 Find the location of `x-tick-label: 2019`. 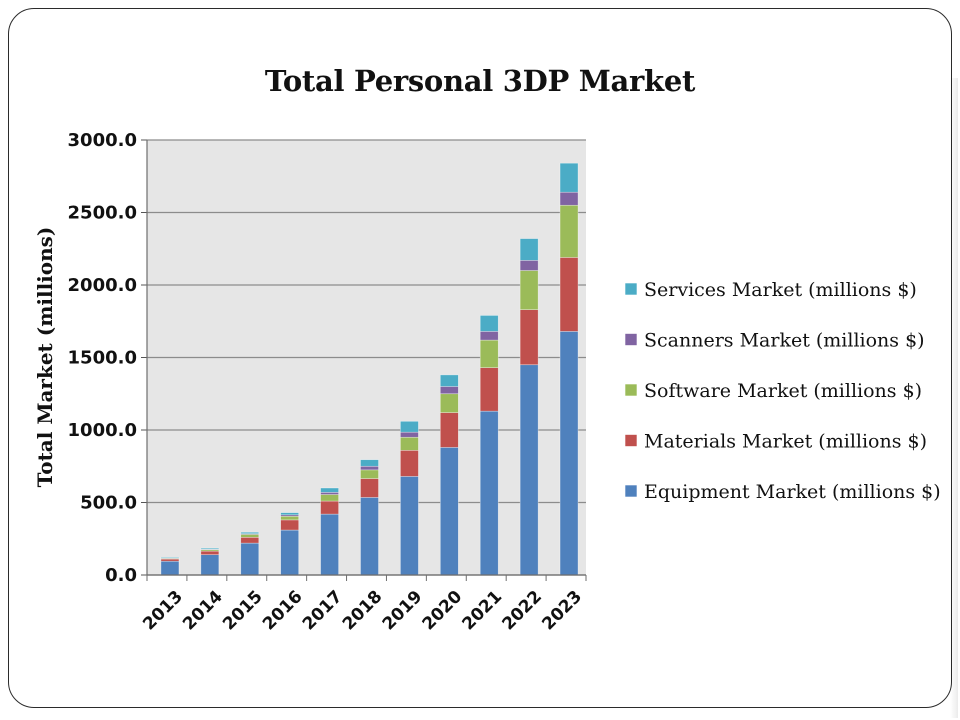

x-tick-label: 2019 is located at coordinates (403, 611).